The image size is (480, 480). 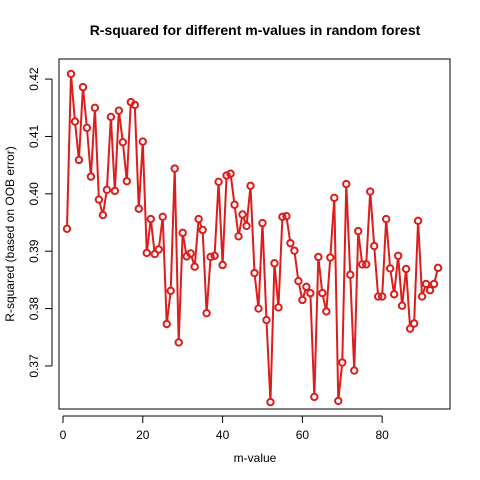 I want to click on y-axis: 0.37 0.38 0.39 0.40 0.41 0.42, so click(x=40, y=222).